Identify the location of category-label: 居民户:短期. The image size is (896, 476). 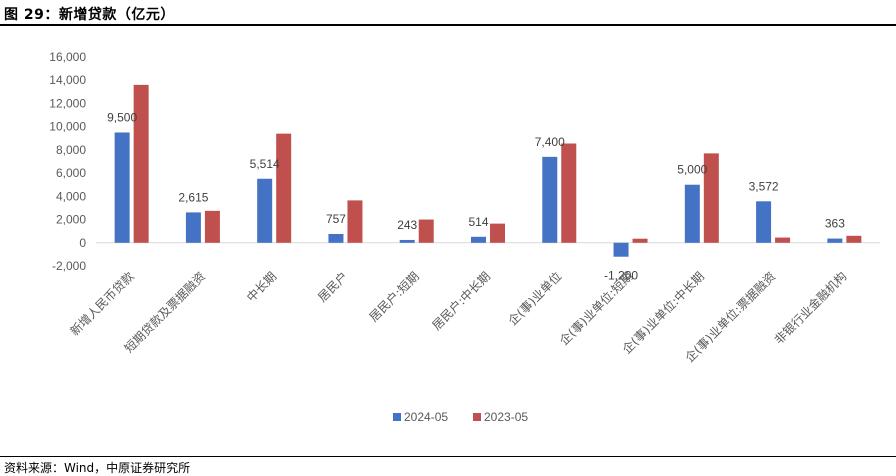
(394, 297).